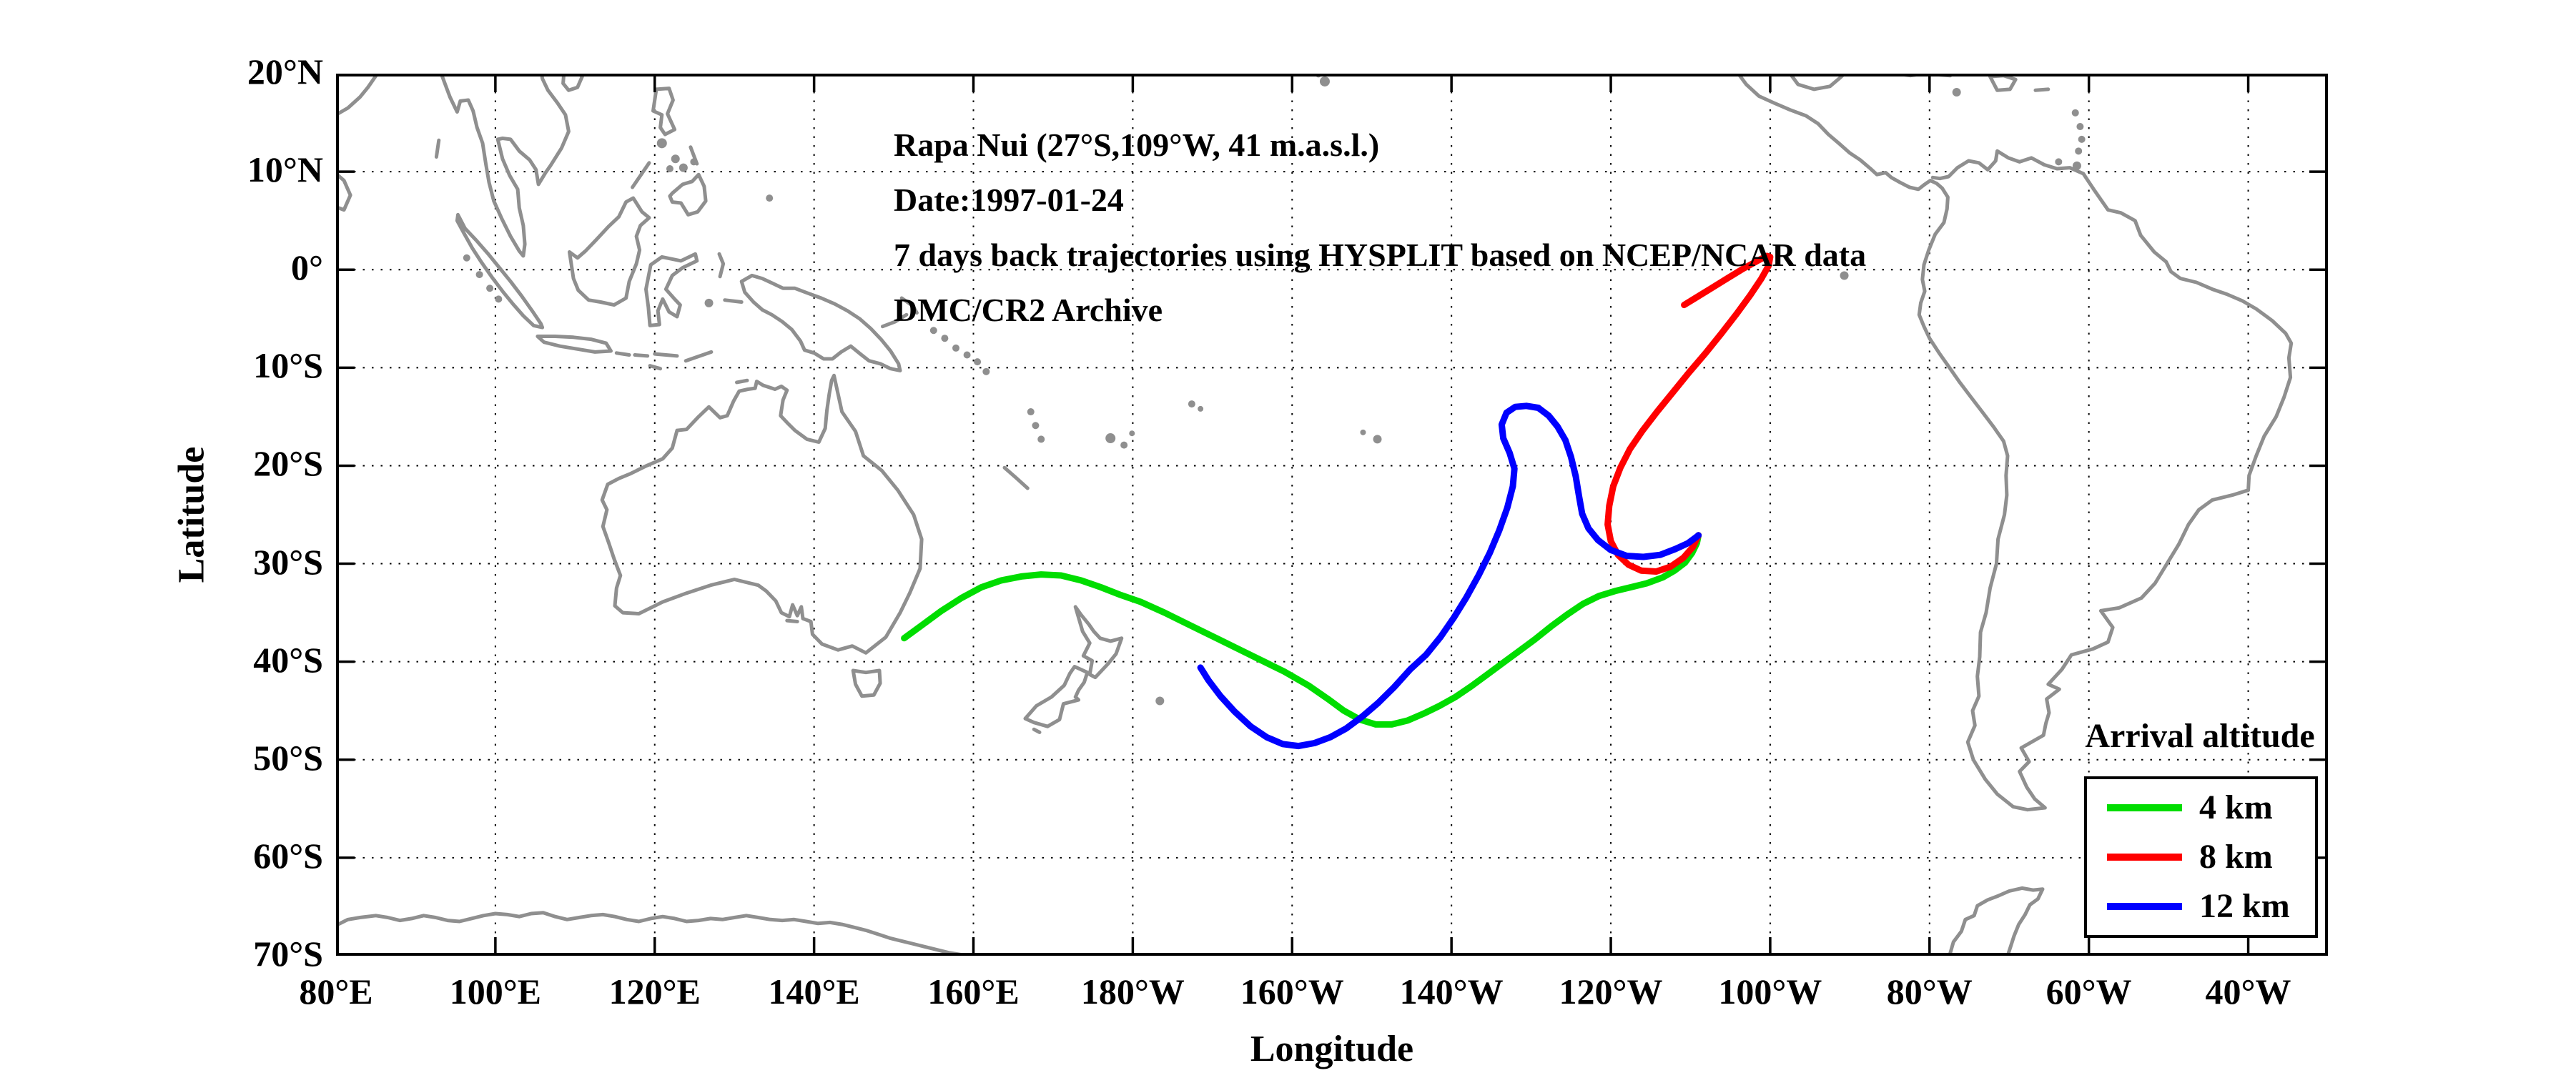  I want to click on legend-entry-4km: 4 km, so click(2201, 808).